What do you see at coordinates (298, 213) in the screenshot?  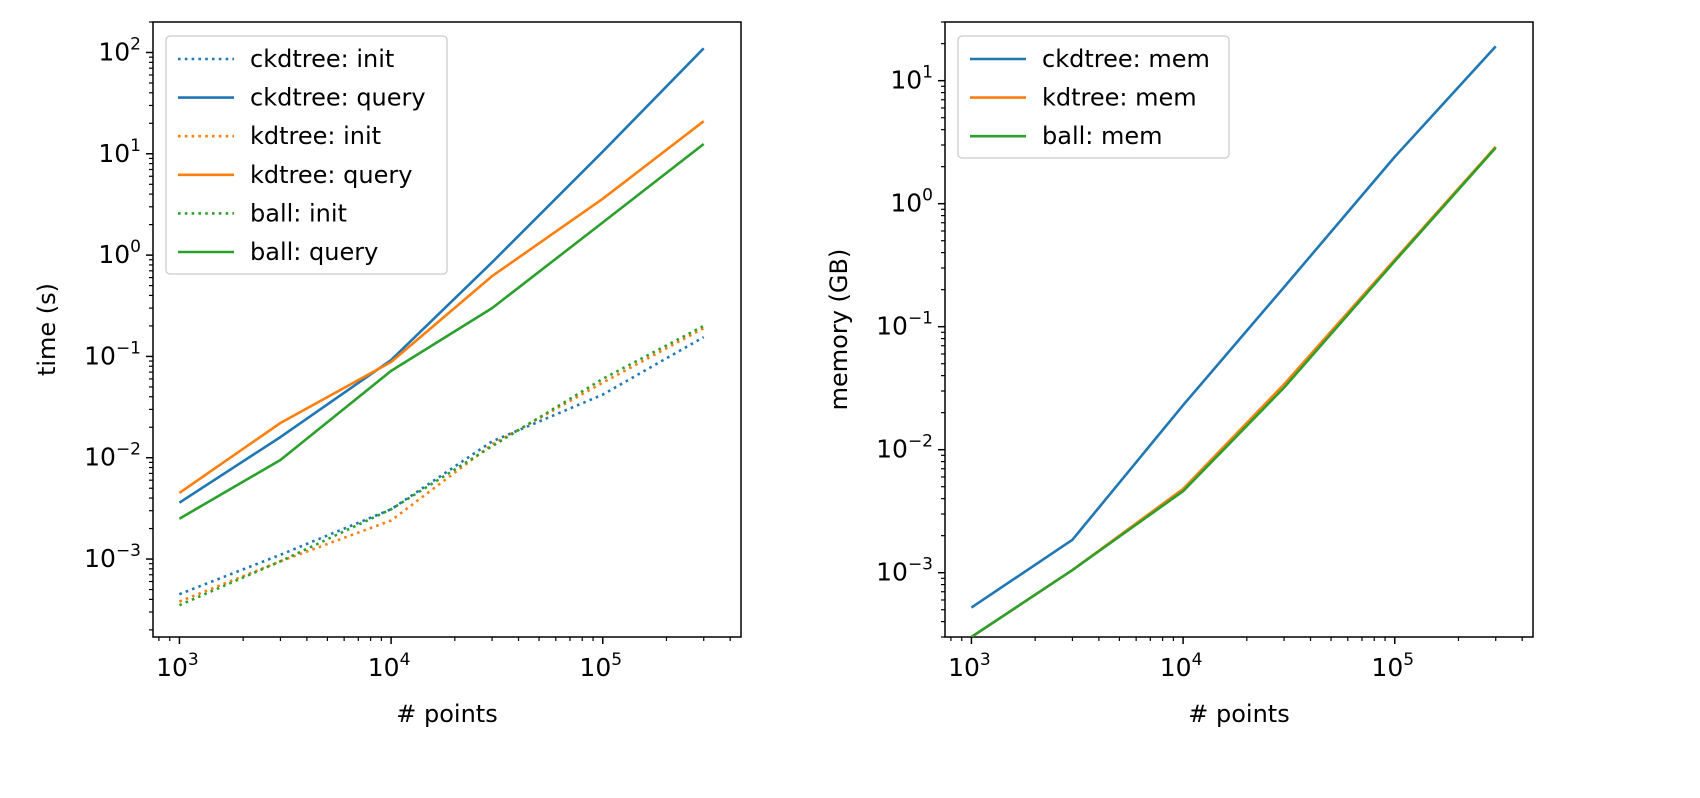 I see `legend-label-ball-init: ball: init` at bounding box center [298, 213].